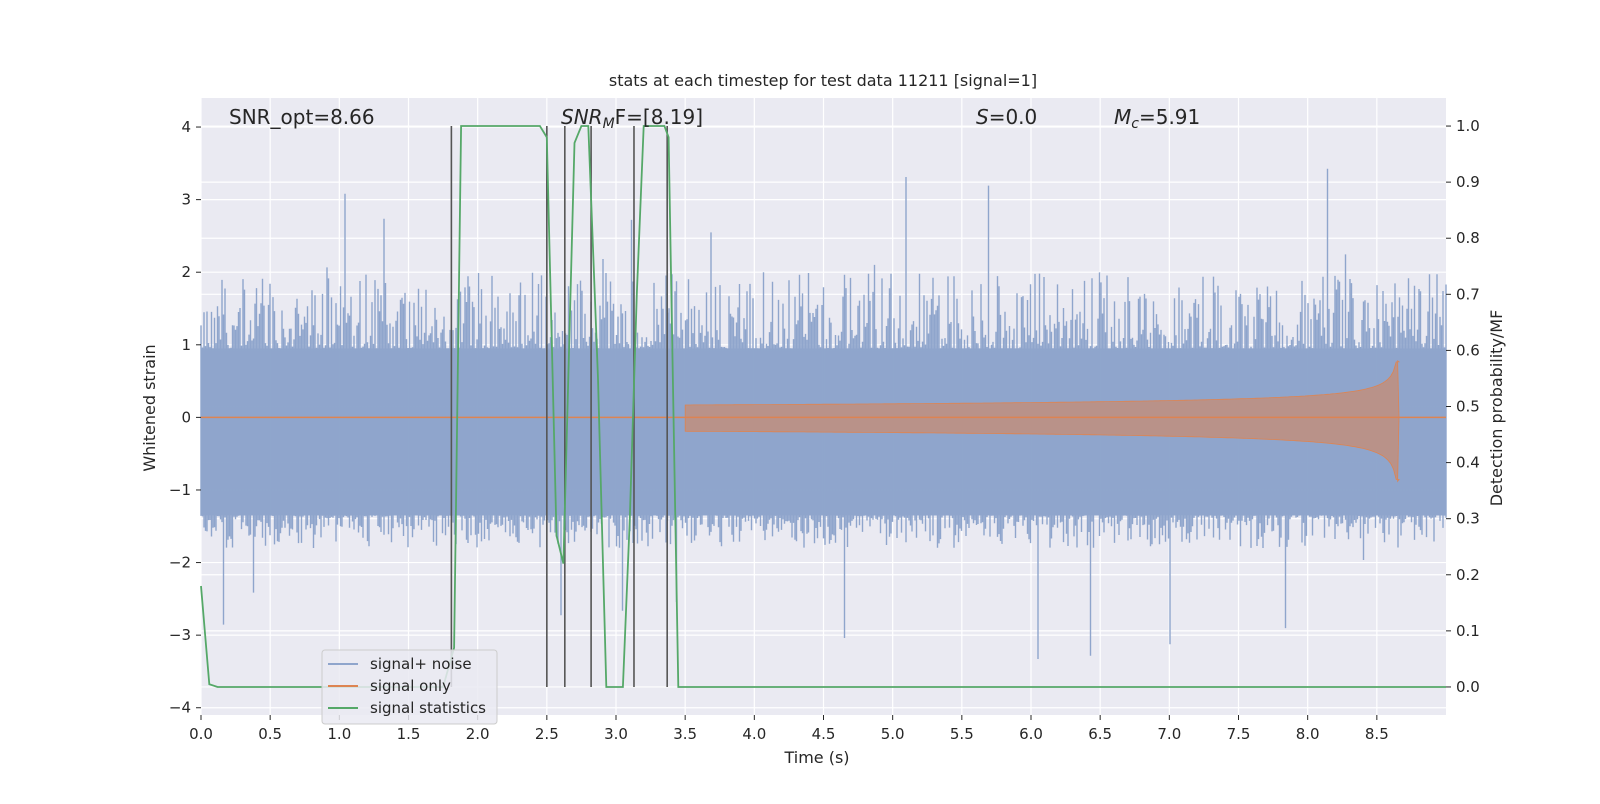 This screenshot has height=804, width=1600. What do you see at coordinates (1468, 575) in the screenshot?
I see `y-right-tick-label: 0.2` at bounding box center [1468, 575].